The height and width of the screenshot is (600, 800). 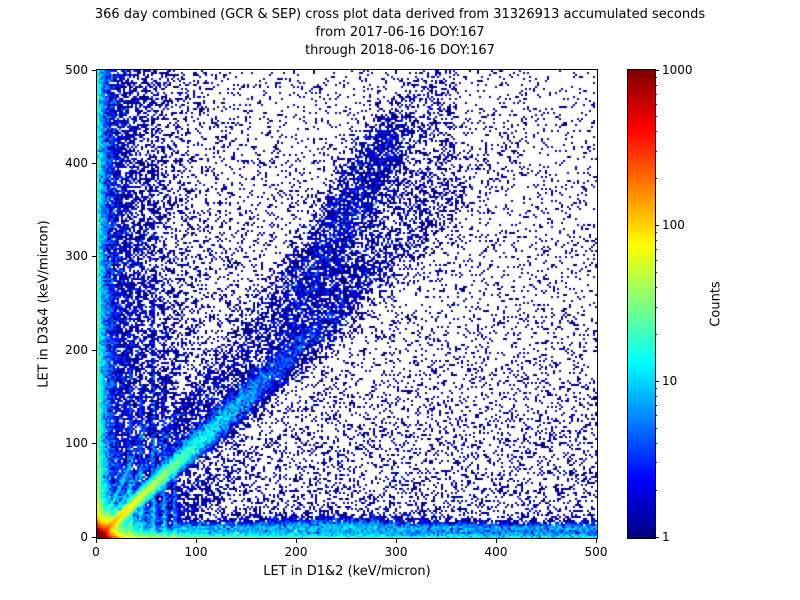 I want to click on chart-title-line3: through 2018-06-16 DOY:167, so click(x=400, y=50).